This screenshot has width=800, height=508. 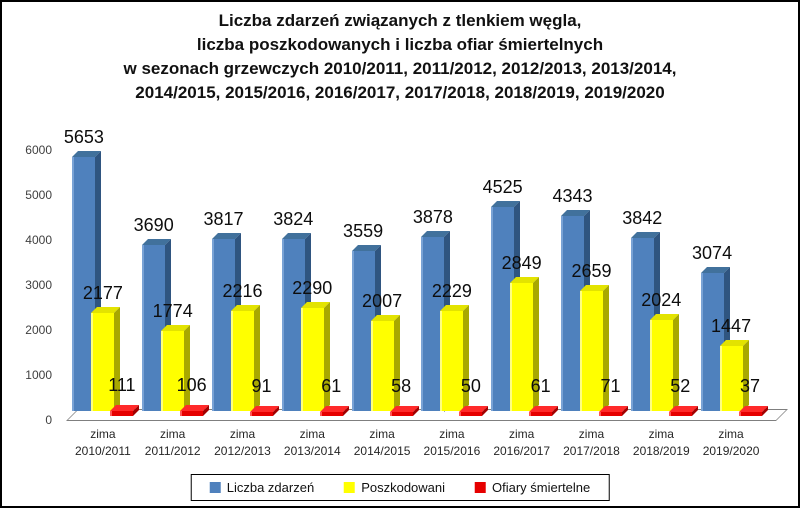 I want to click on value-label-poszkodowani: 2659, so click(x=591, y=271).